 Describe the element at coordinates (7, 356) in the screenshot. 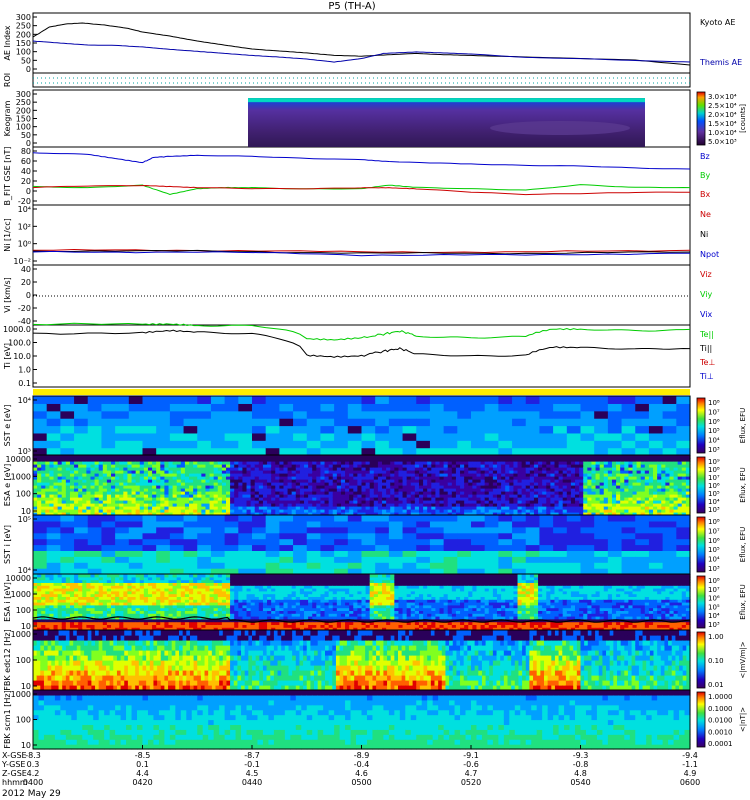

I see `temperature-axis-title: Ti [eV]` at that location.